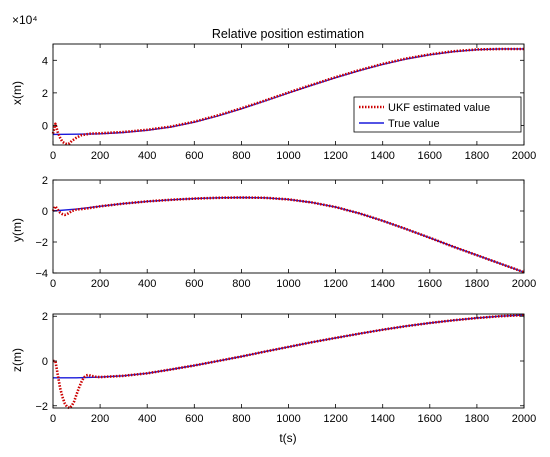 The image size is (550, 457). I want to click on x-axis-ylabel: x(m), so click(17, 93).